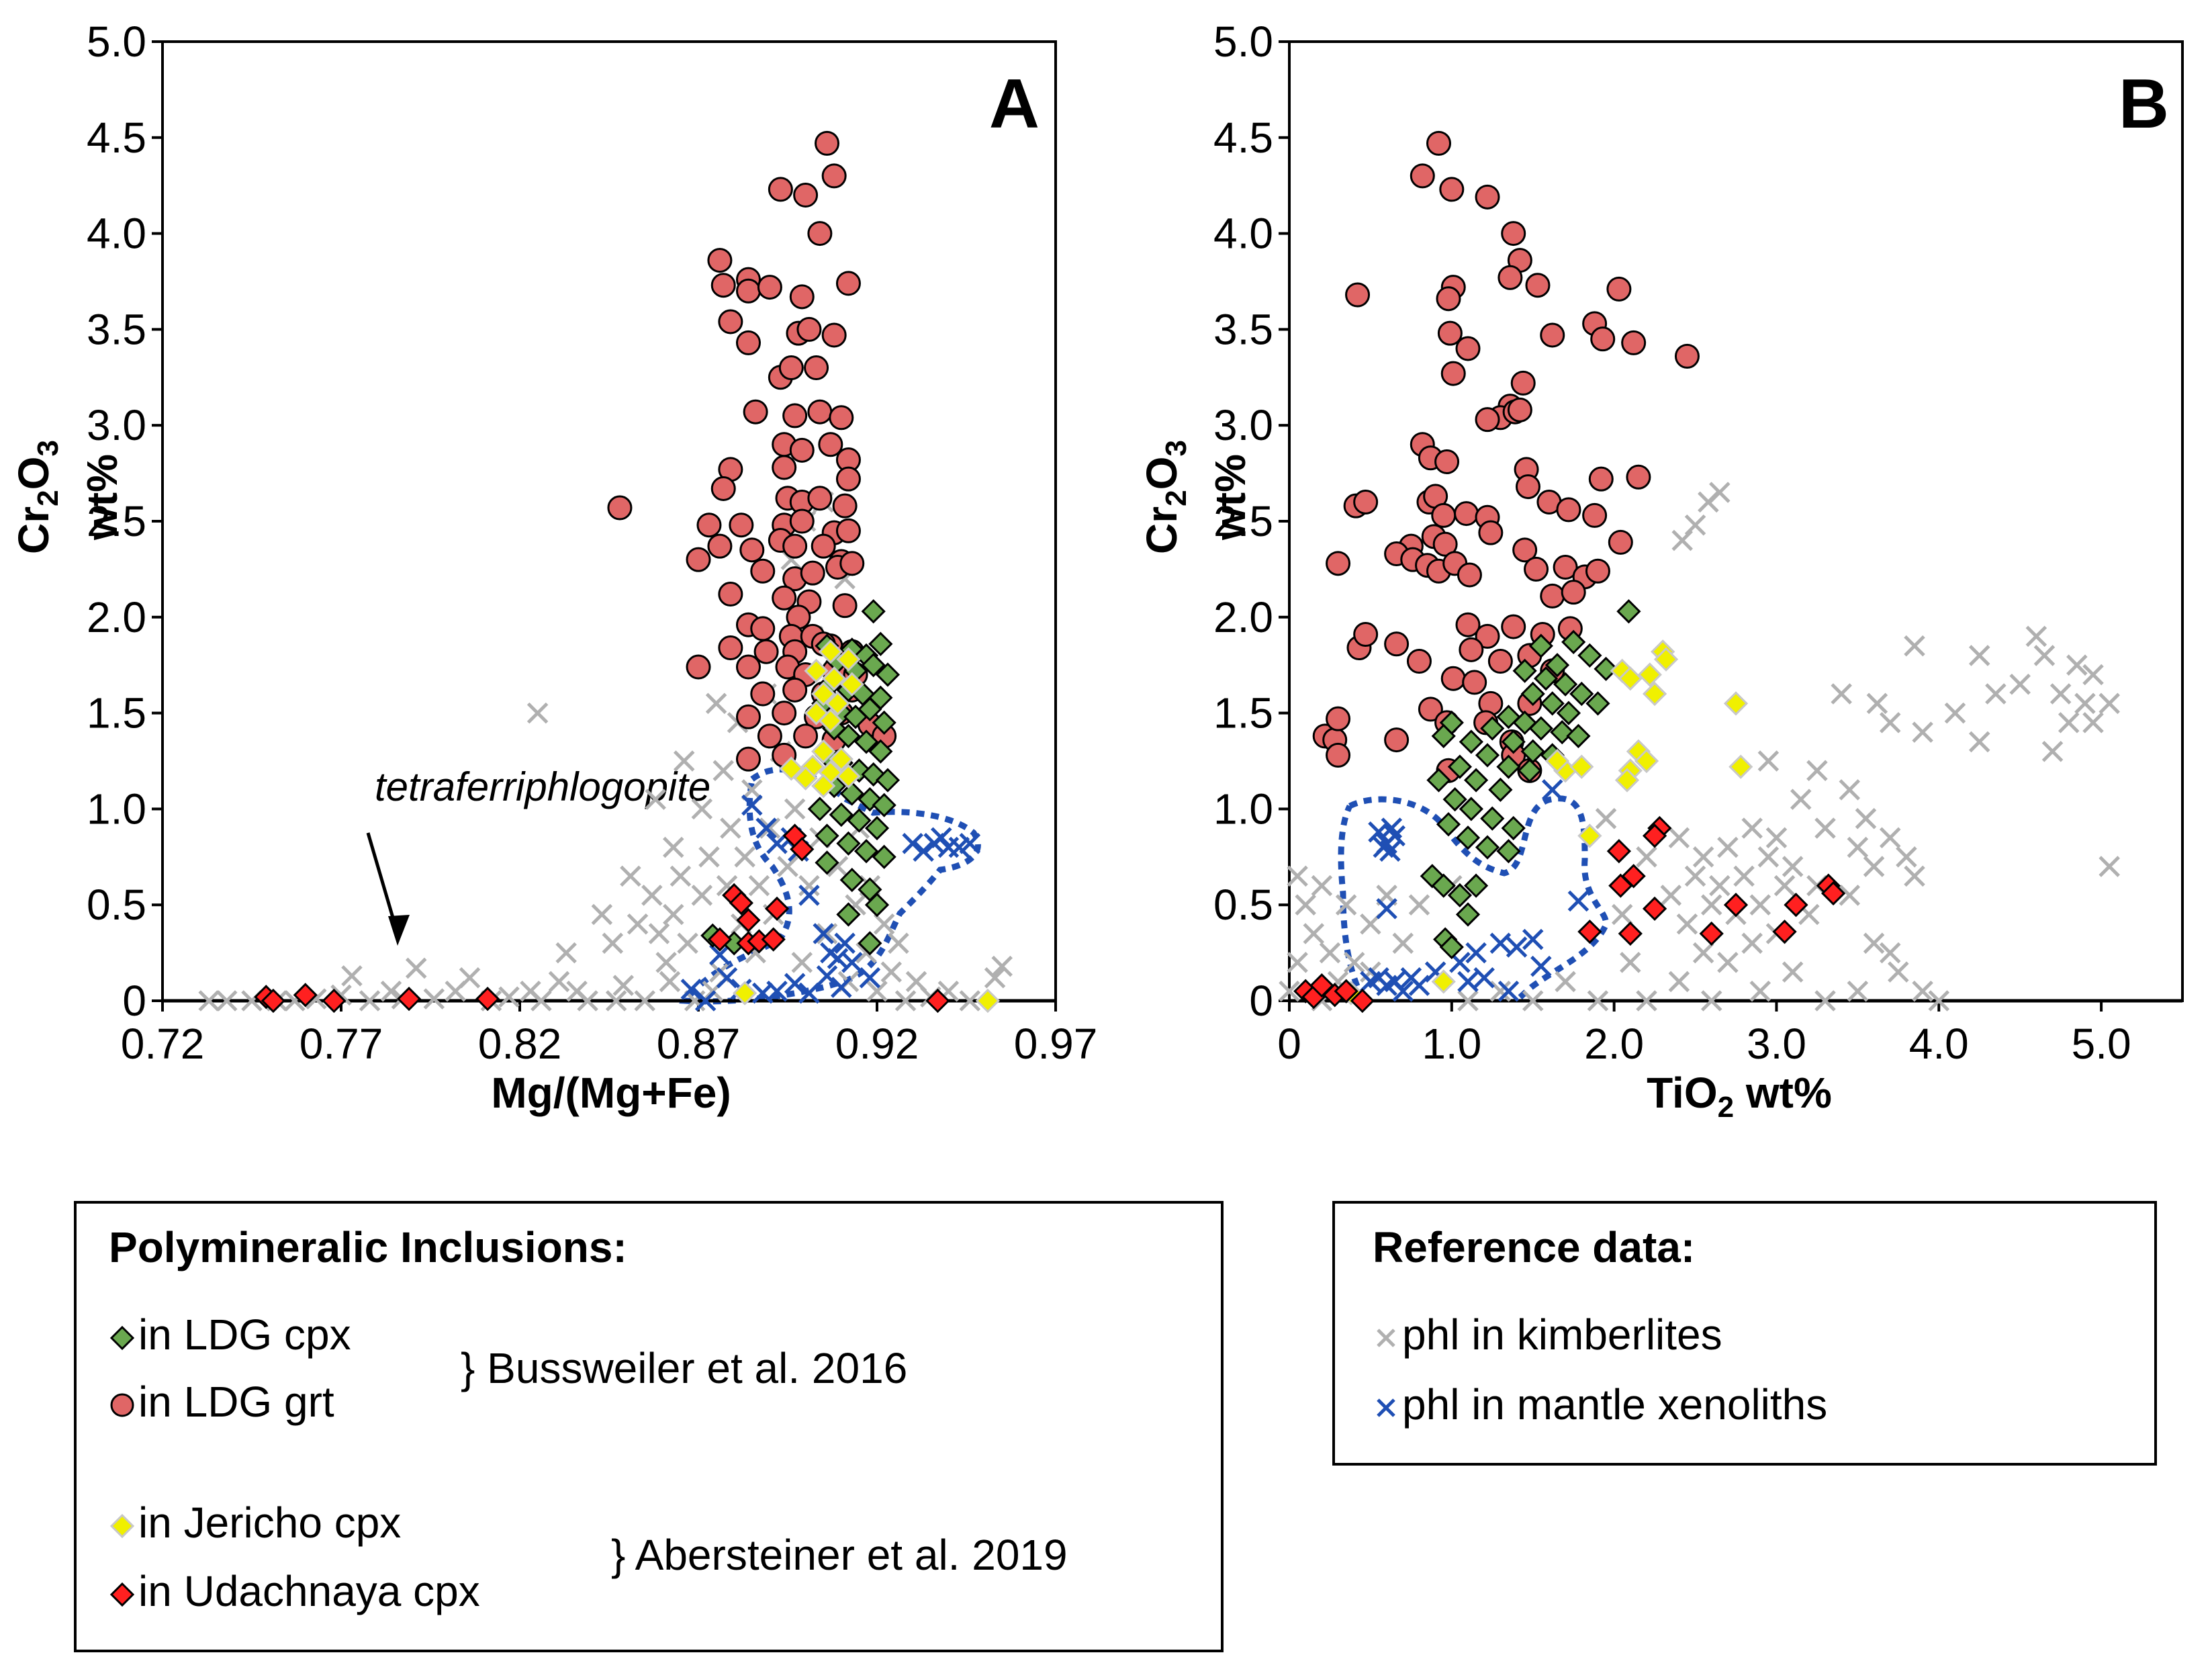  Describe the element at coordinates (116, 234) in the screenshot. I see `y-tick-label: 4.0` at that location.